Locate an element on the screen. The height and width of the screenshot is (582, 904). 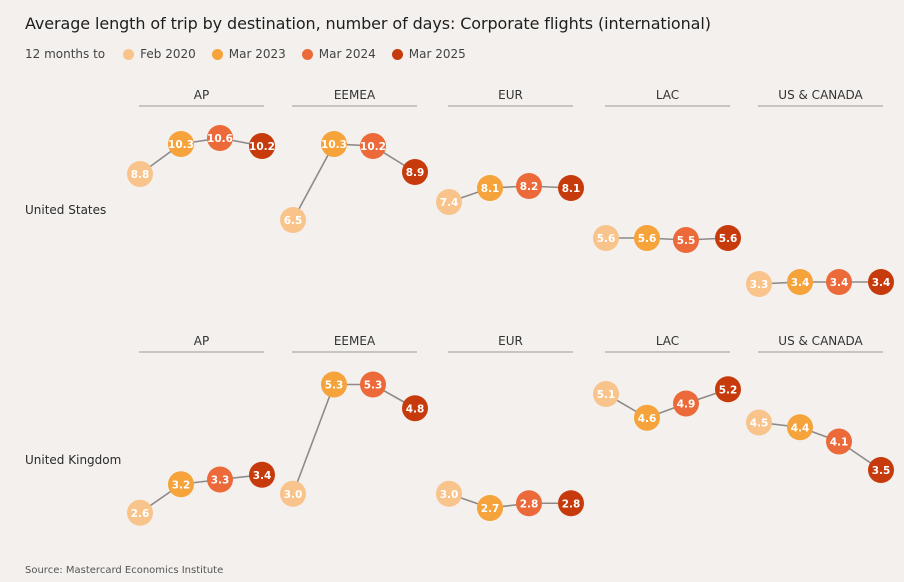
point-label: 5.3 is located at coordinates (334, 386).